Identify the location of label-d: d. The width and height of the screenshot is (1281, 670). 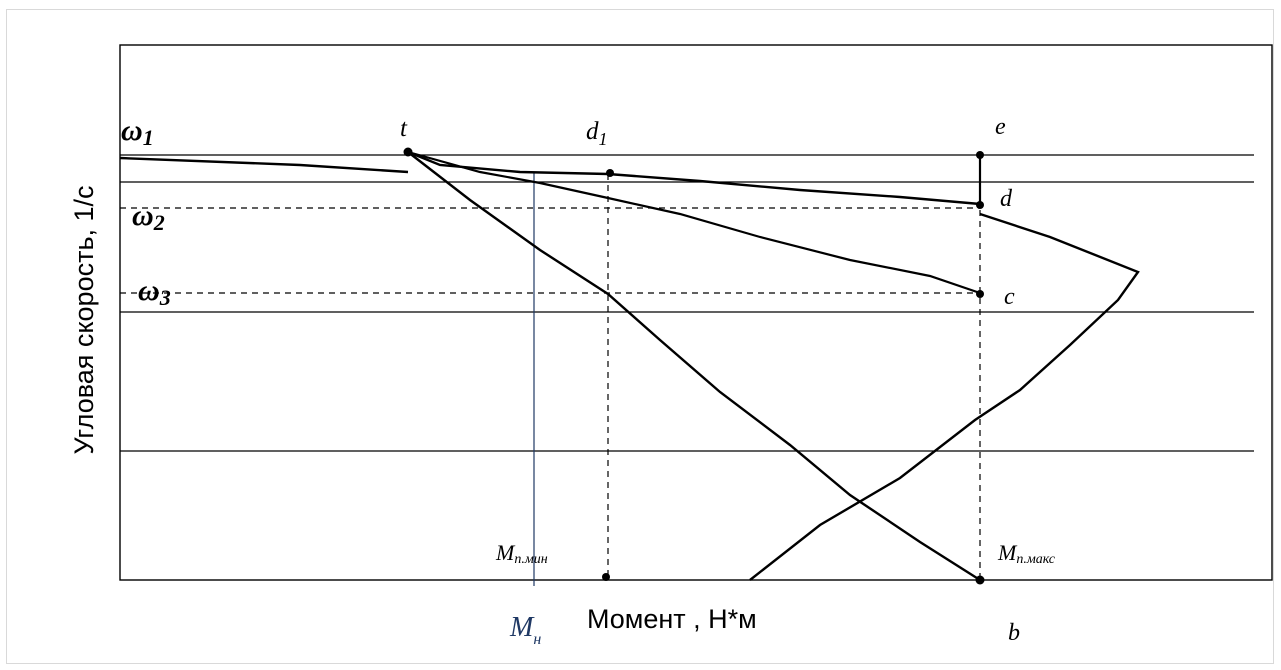
(1006, 199).